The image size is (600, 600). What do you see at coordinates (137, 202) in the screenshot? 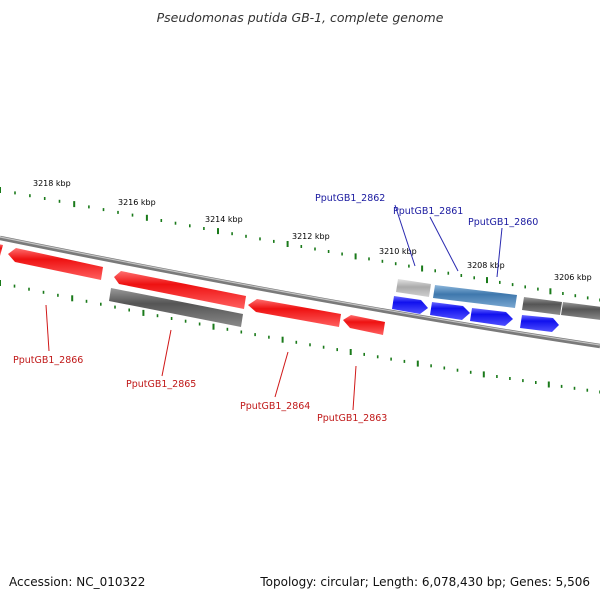
I see `tick-label: 3216 kbp` at bounding box center [137, 202].